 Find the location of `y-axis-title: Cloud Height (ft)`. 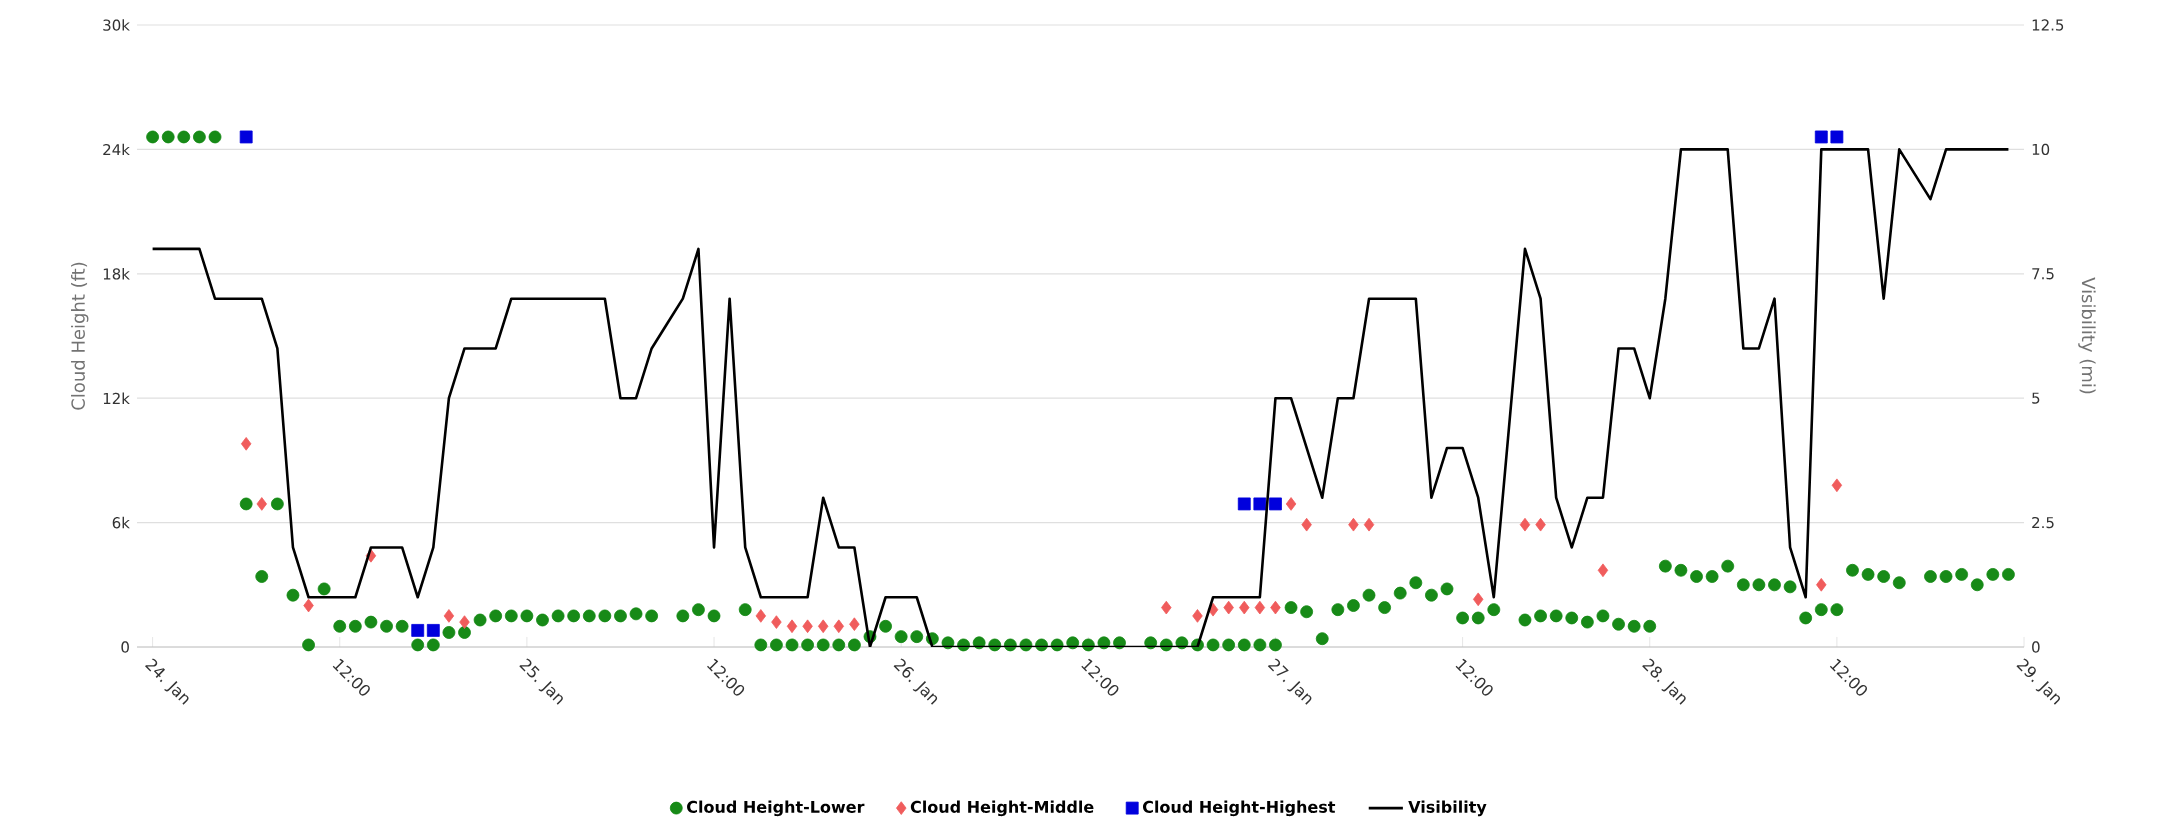

y-axis-title: Cloud Height (ft) is located at coordinates (80, 336).